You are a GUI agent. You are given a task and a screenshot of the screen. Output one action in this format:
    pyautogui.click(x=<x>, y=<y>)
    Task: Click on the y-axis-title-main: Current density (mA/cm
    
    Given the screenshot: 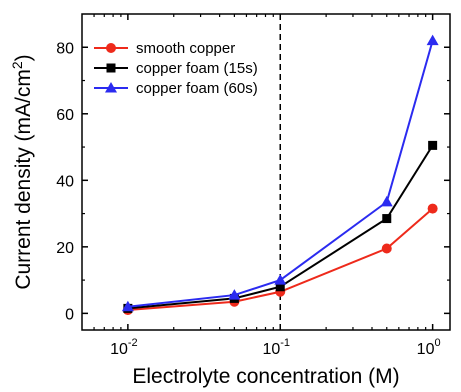 What is the action you would take?
    pyautogui.click(x=23, y=179)
    